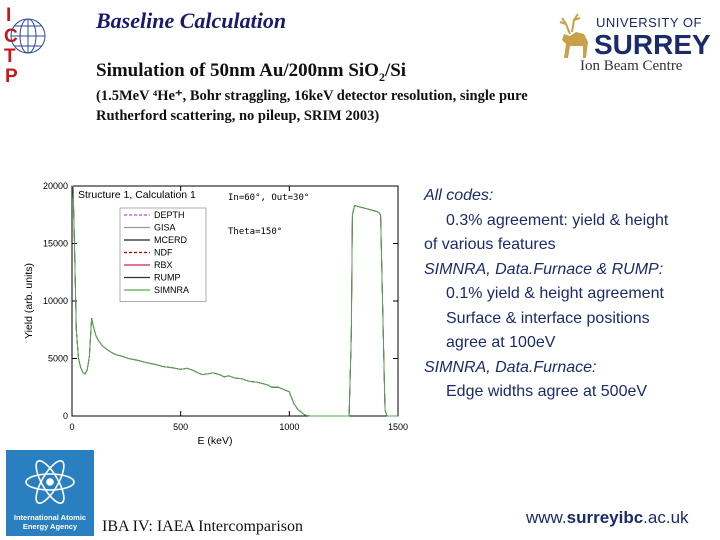  Describe the element at coordinates (652, 44) in the screenshot. I see `surrey-text: SURREY` at that location.